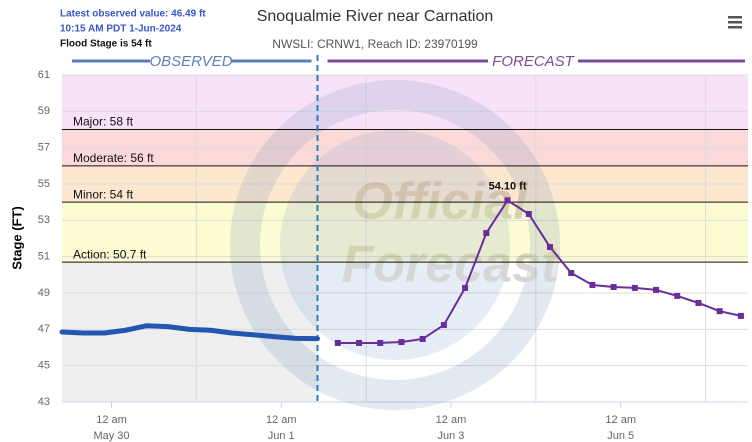  I want to click on flood-label: Major: 58 ft, so click(103, 122).